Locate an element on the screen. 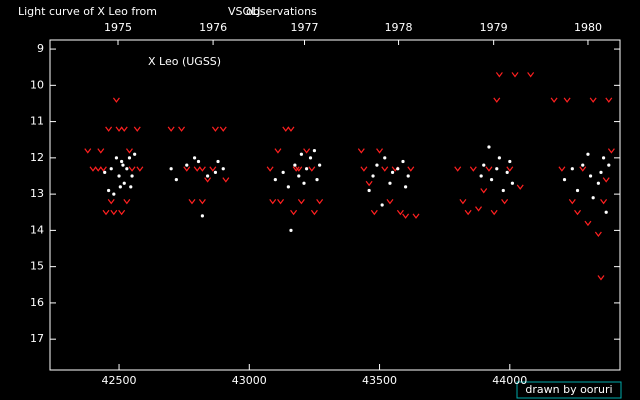 The width and height of the screenshot is (640, 400). x2-tick-label: 1976 is located at coordinates (213, 27).